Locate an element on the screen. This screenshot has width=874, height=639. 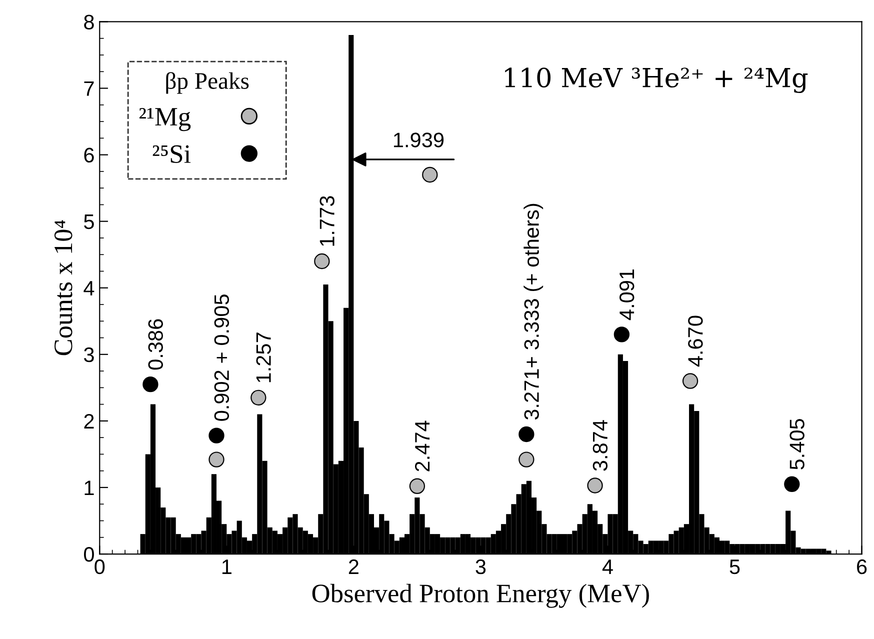
legend-title: βp Peaks is located at coordinates (207, 83).